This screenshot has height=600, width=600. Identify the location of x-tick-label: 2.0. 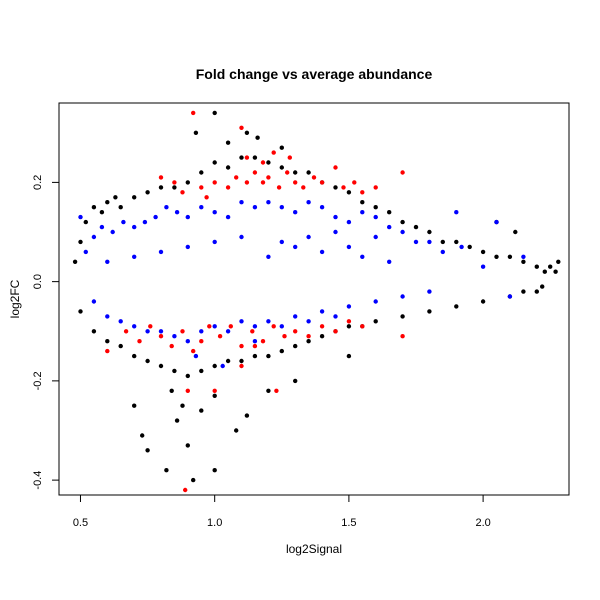
(482, 523).